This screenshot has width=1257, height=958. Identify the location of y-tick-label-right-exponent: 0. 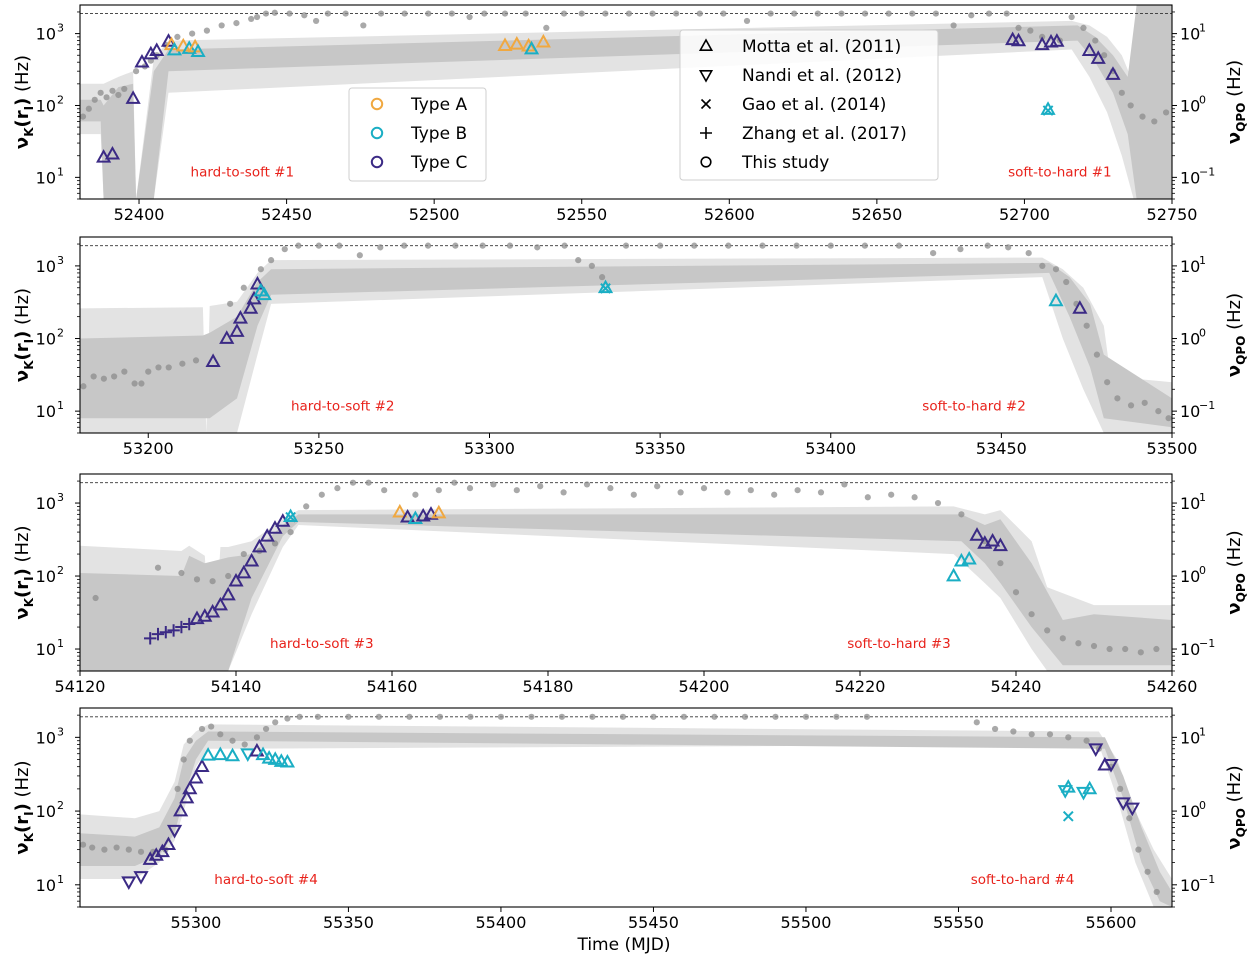
(1202, 570).